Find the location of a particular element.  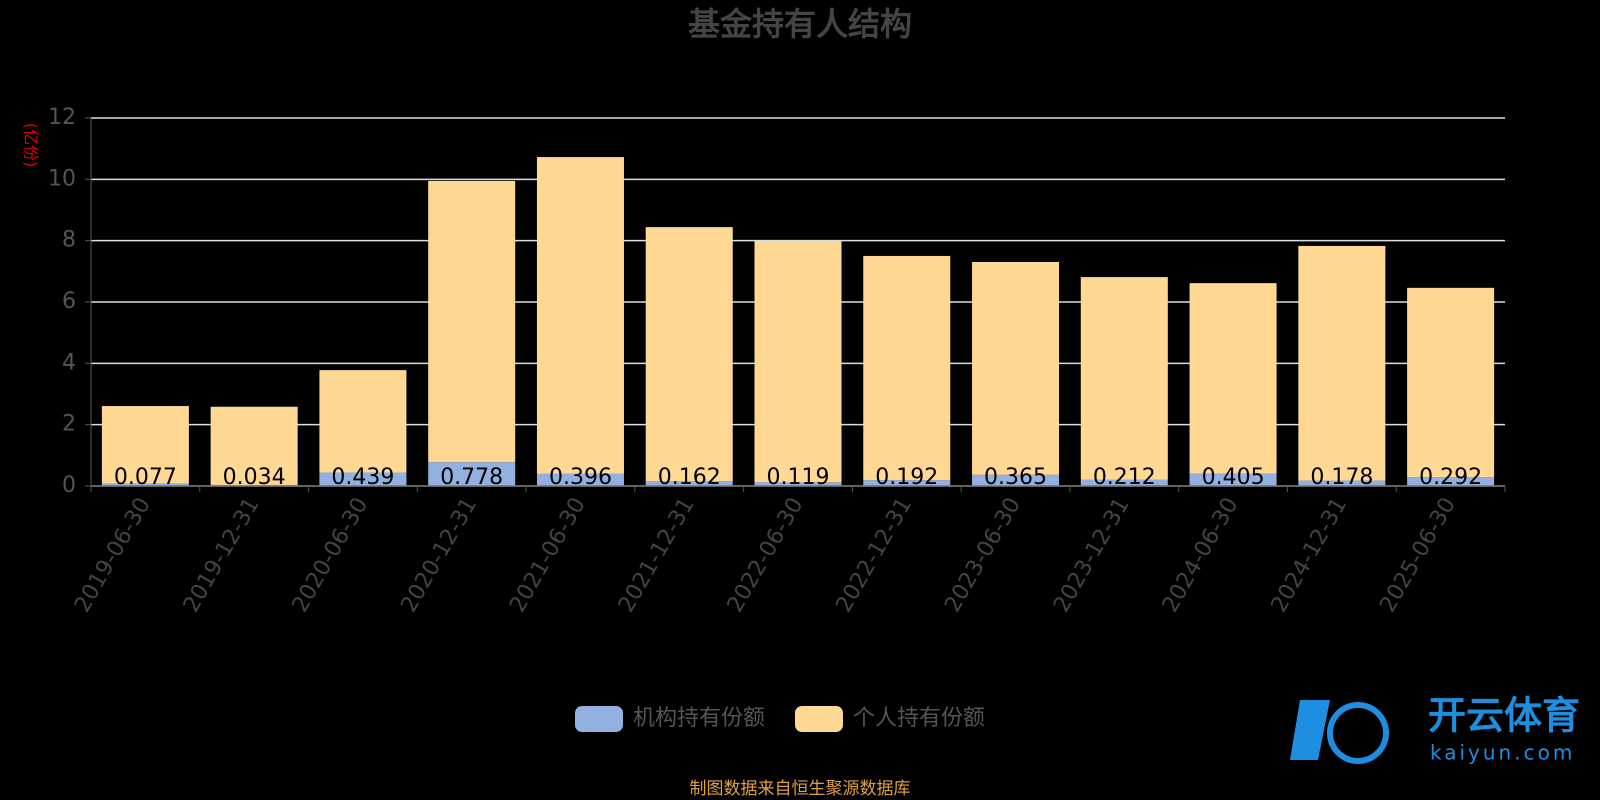

chart-title: 基金持有人结构 is located at coordinates (800, 24).